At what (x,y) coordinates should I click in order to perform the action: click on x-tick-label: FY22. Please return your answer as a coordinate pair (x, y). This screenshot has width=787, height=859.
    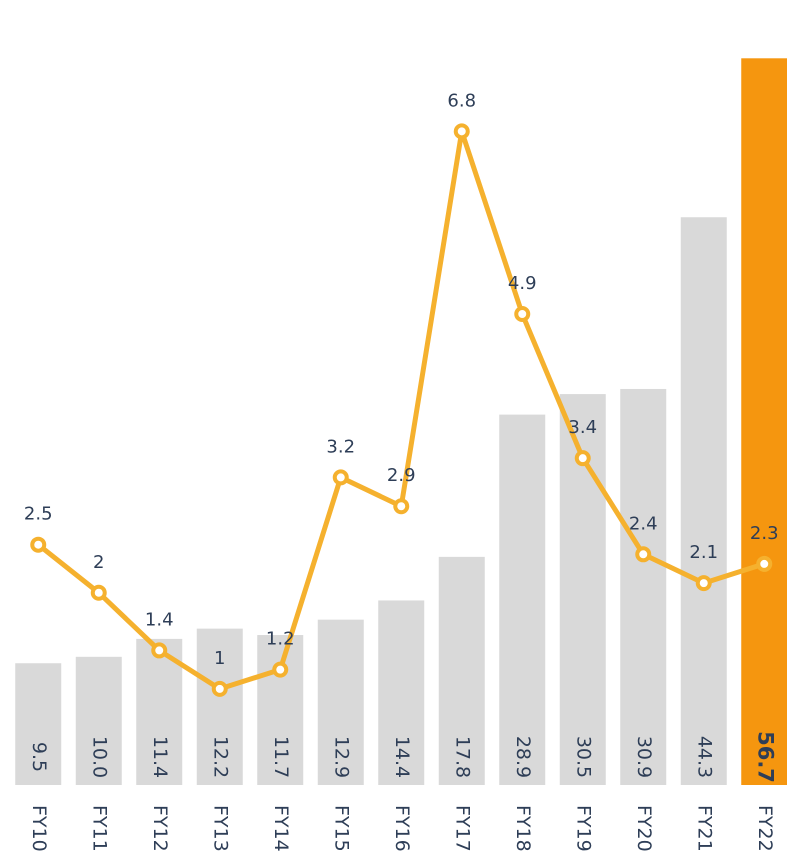
    Looking at the image, I should click on (765, 828).